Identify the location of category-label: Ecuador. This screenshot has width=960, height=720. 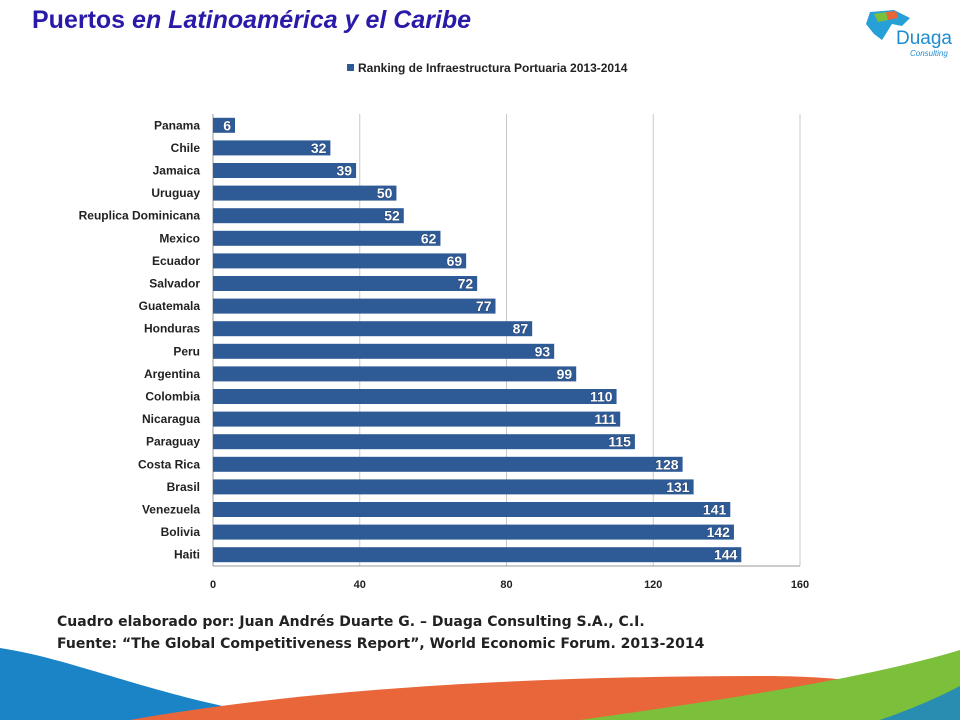
(176, 261).